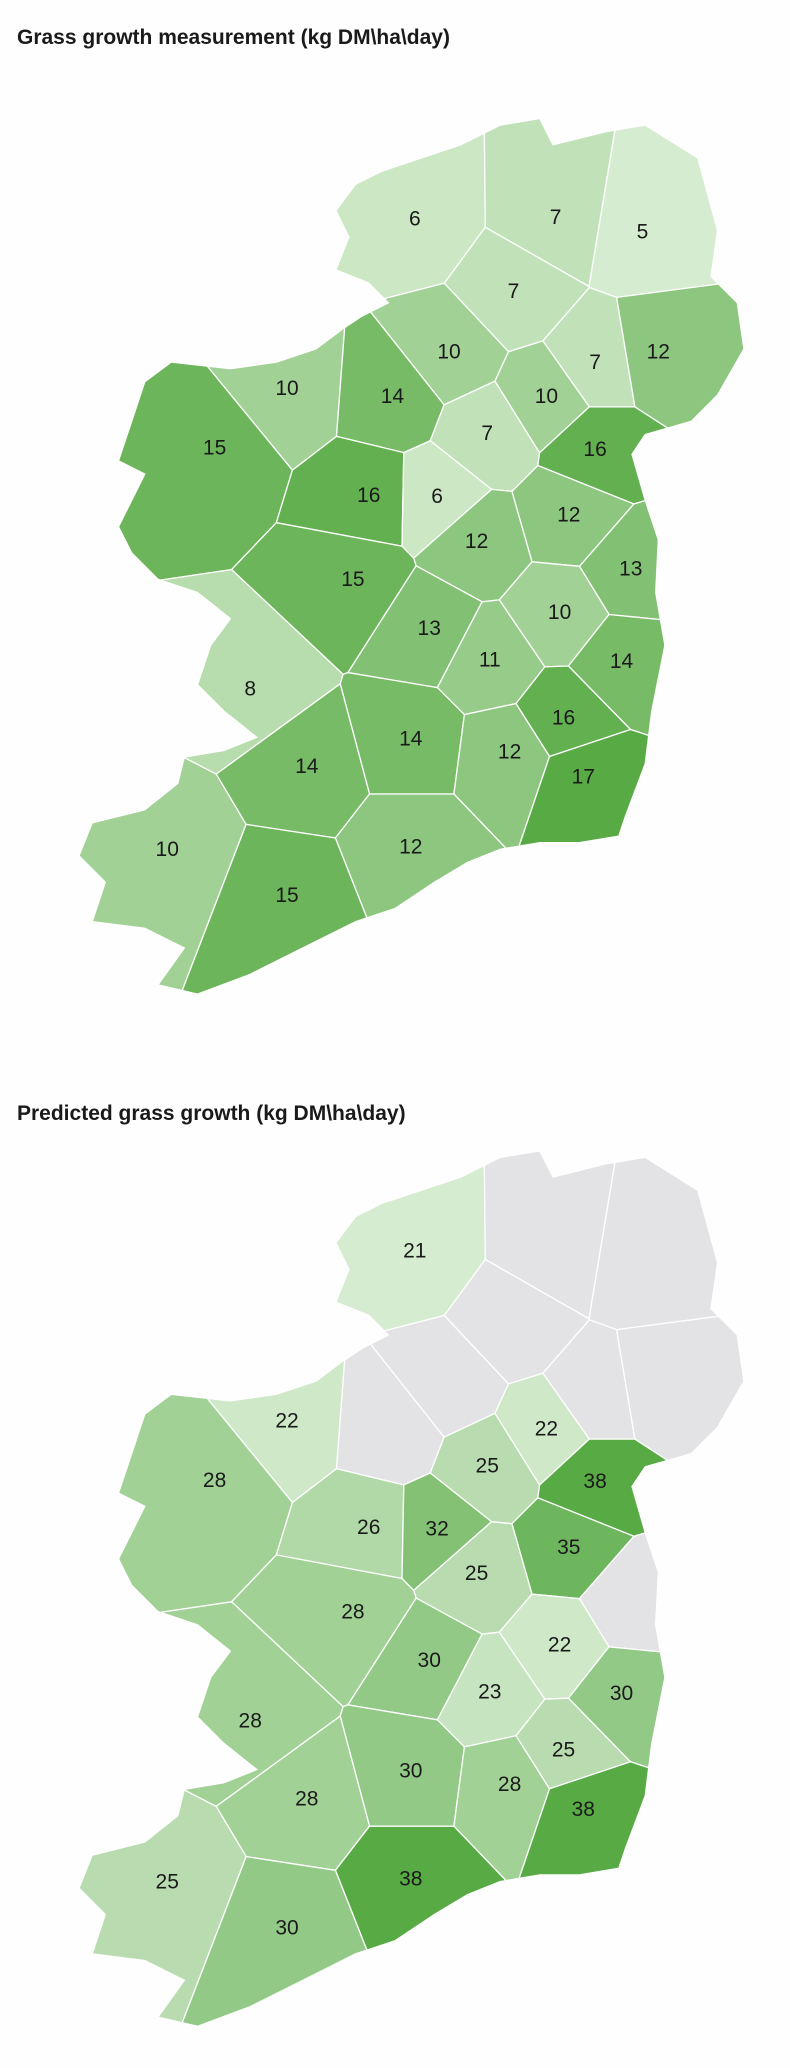 This screenshot has width=790, height=2068. Describe the element at coordinates (436, 1529) in the screenshot. I see `region-value-label: 32` at that location.